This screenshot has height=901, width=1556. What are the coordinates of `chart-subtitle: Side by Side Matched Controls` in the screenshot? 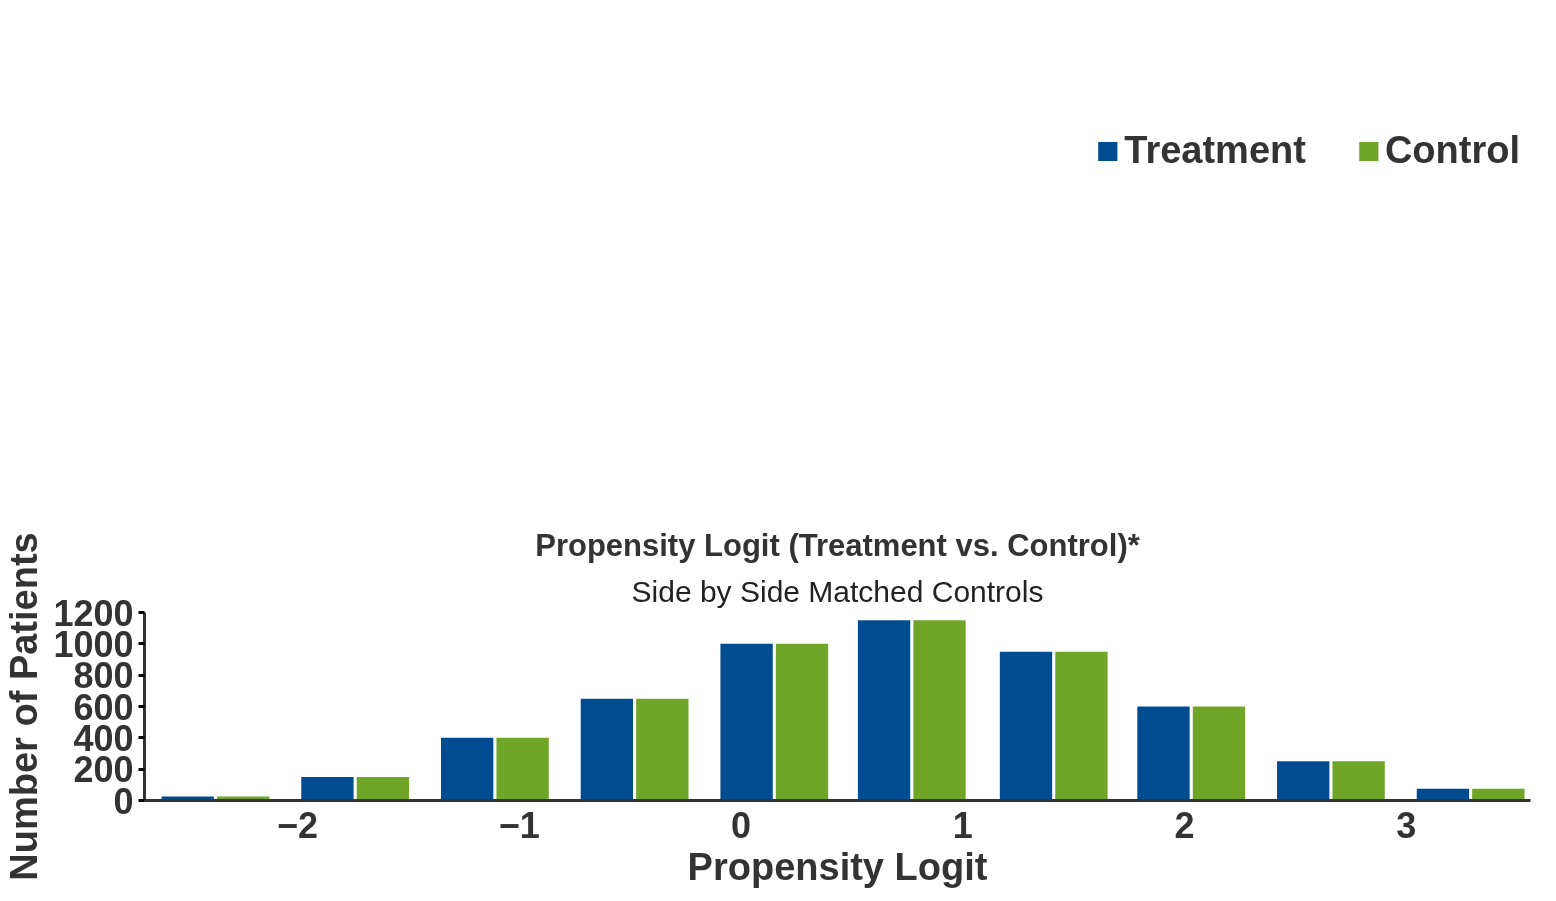 It's located at (837, 591).